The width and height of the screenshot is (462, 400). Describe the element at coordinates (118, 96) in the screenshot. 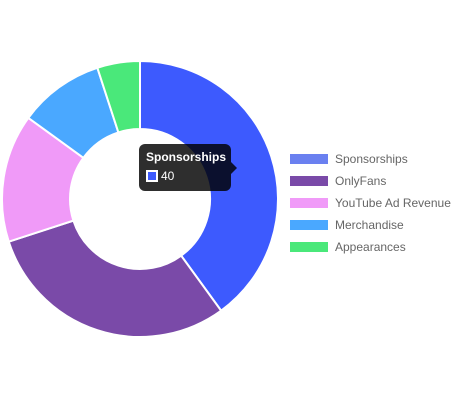

I see `slice-appearances` at that location.